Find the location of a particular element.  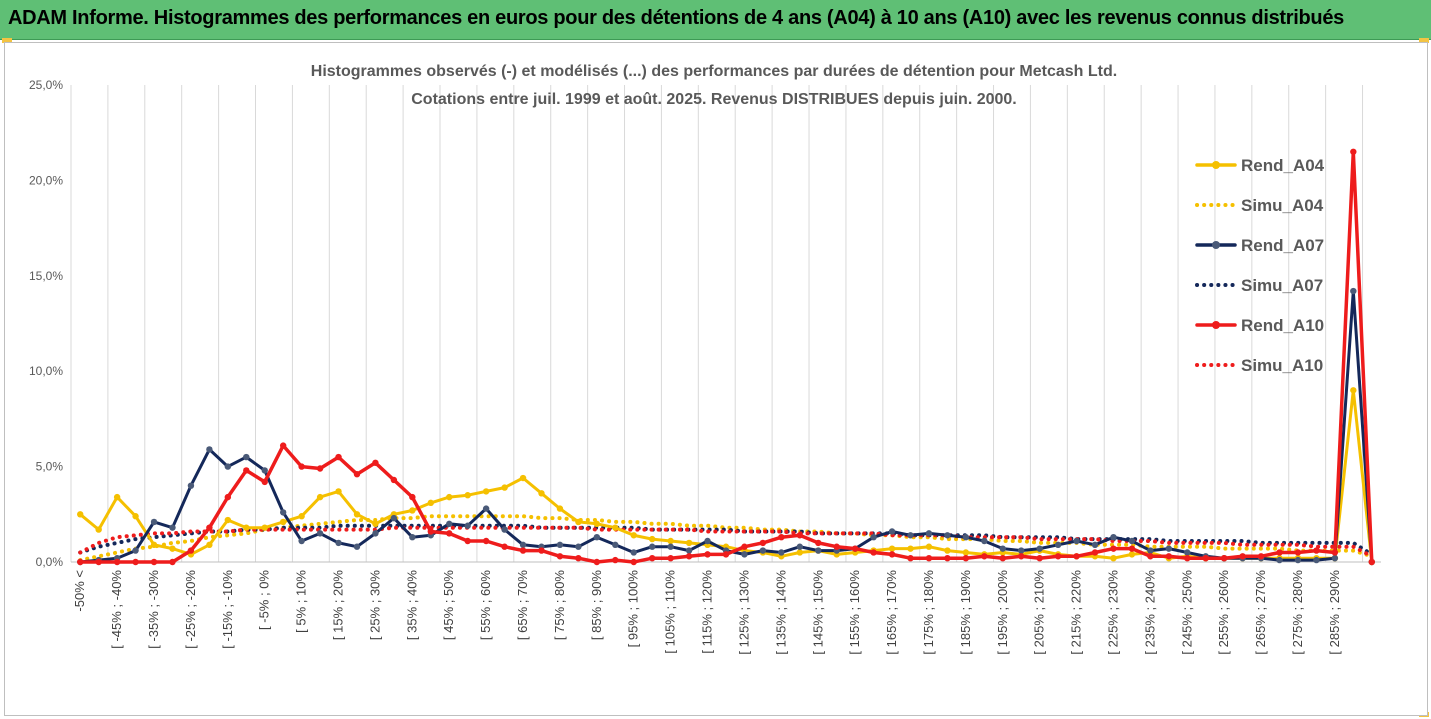

x-tick-label: [ 75% ; 80% is located at coordinates (559, 605).